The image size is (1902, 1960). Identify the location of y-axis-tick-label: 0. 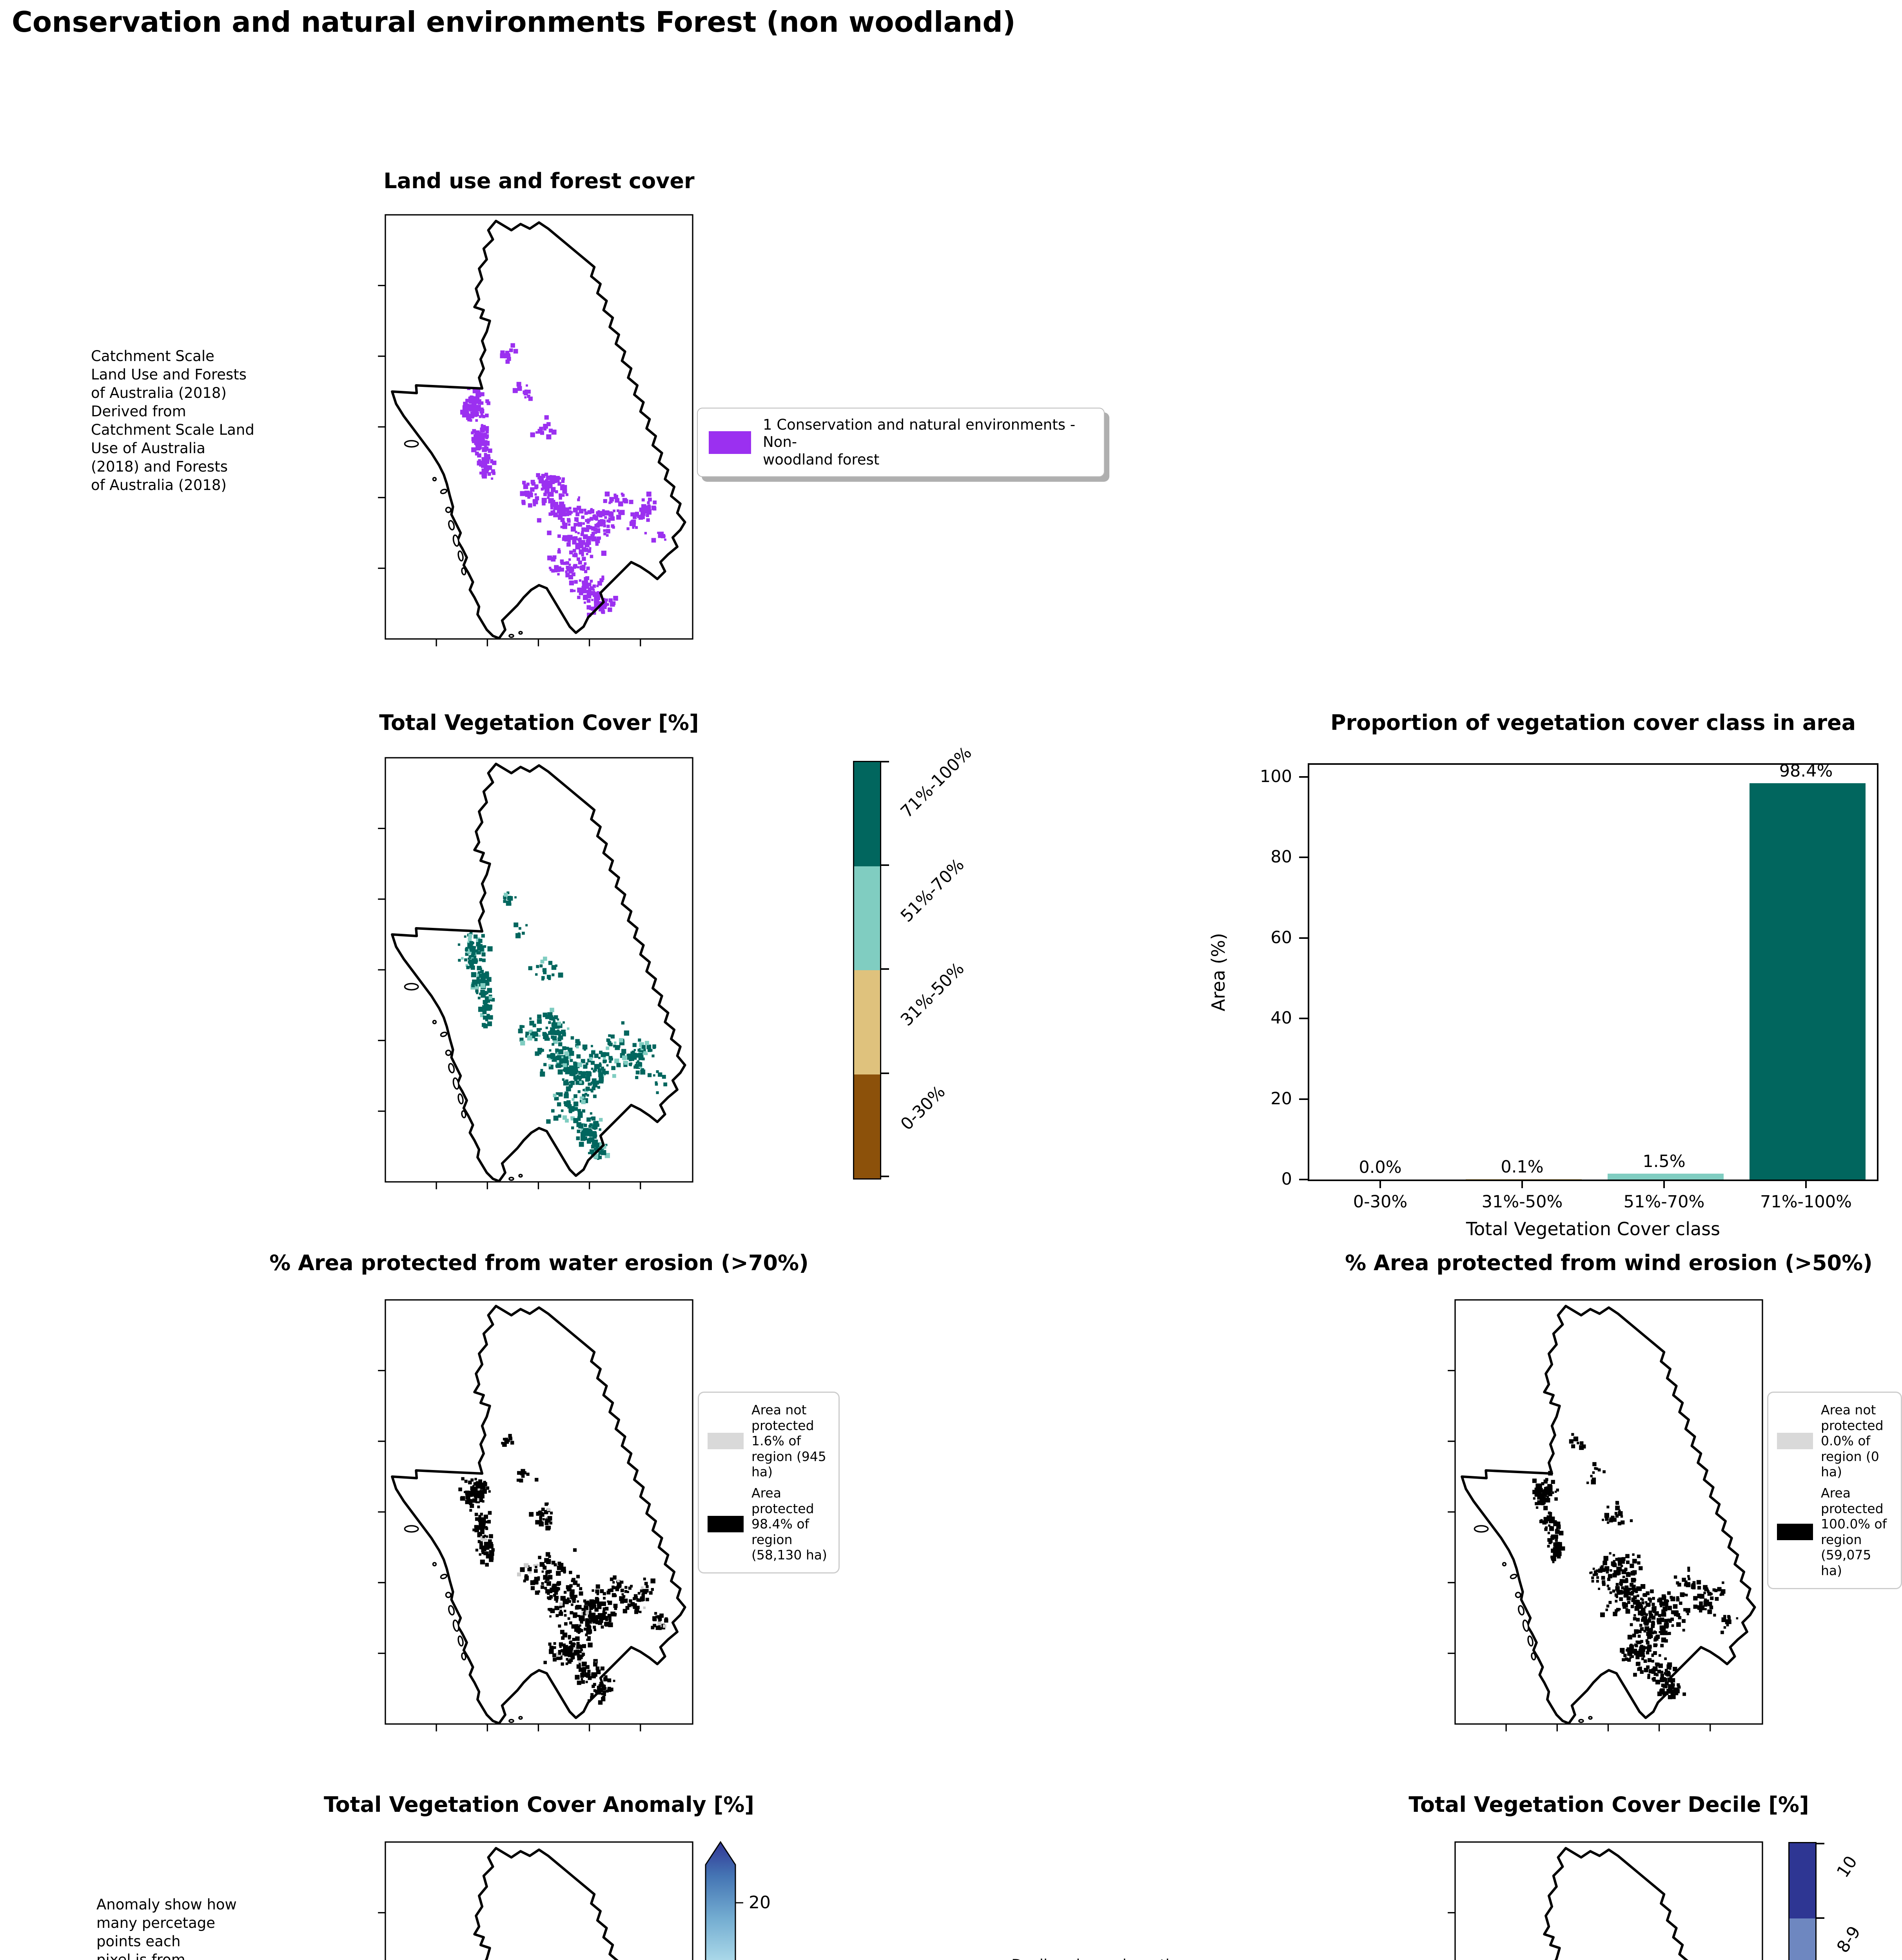
(1286, 1179).